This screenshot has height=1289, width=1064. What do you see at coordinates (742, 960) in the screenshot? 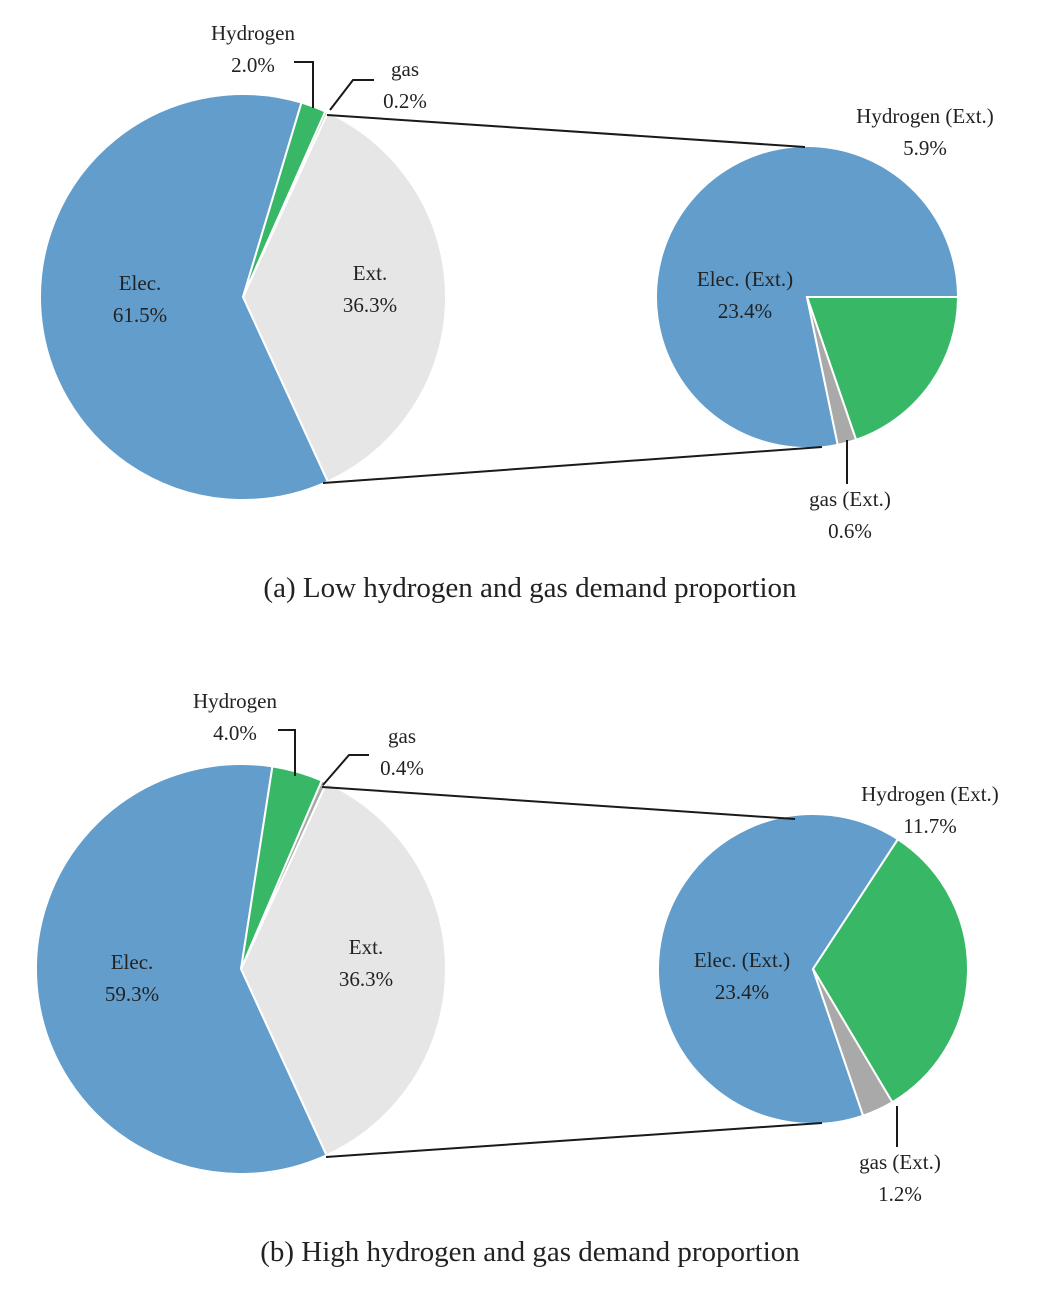
I see `panel-b-label-elec-ext-name: Elec. (Ext.)` at bounding box center [742, 960].